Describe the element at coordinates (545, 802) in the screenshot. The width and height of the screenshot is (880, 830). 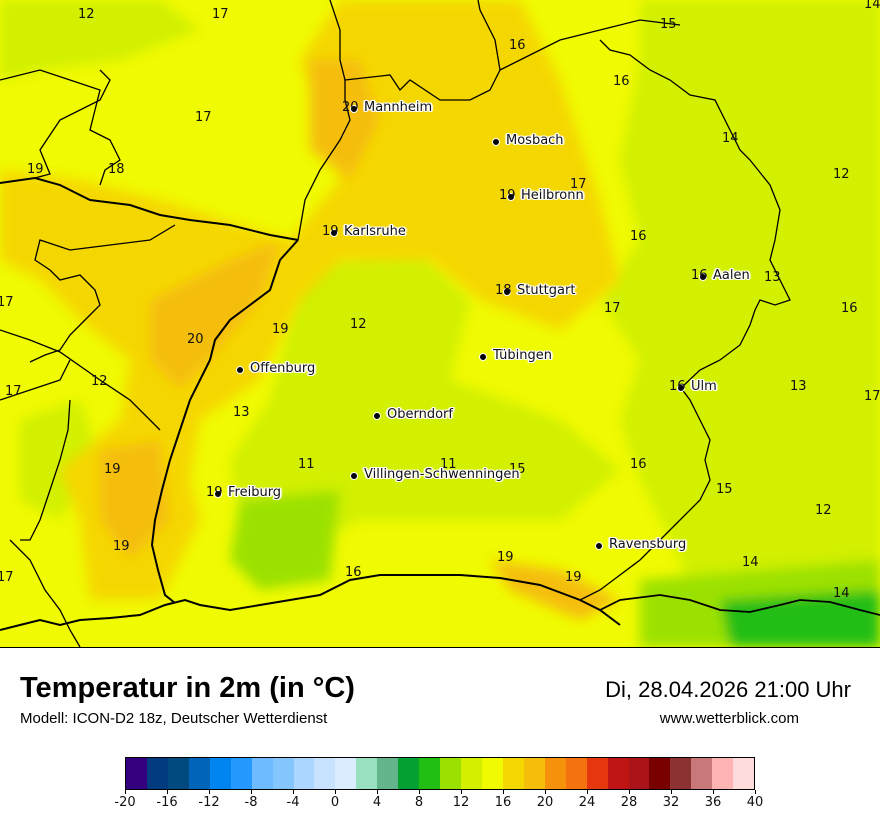
I see `colorbar-tick-label: 20` at that location.